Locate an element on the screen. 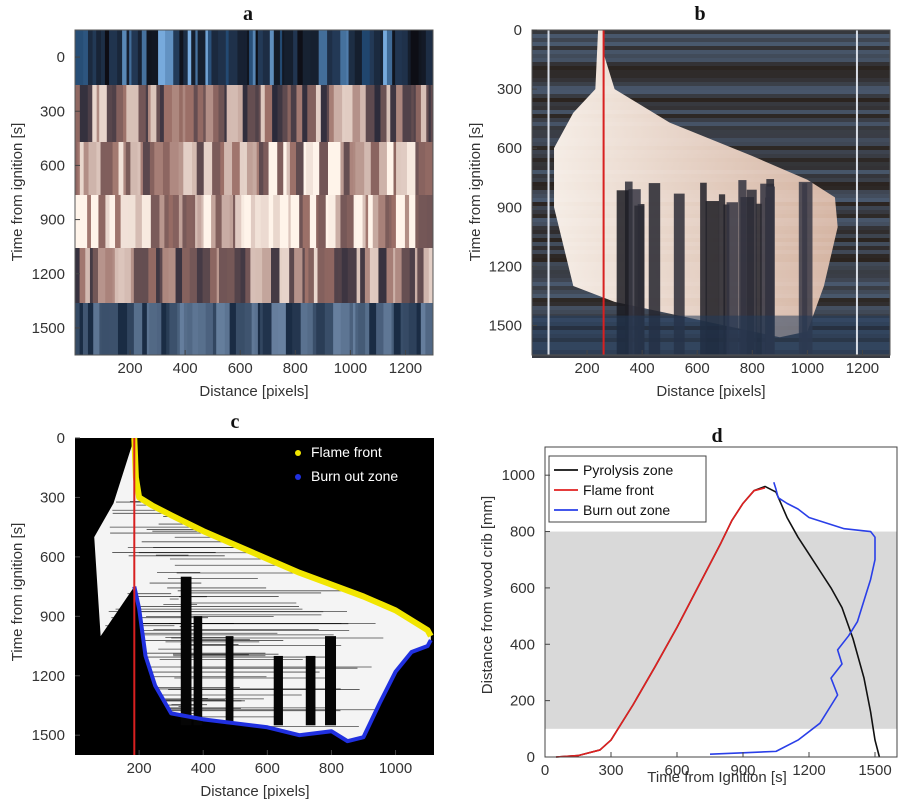 This screenshot has height=805, width=903. panel-d-legend-label: Flame front is located at coordinates (618, 490).